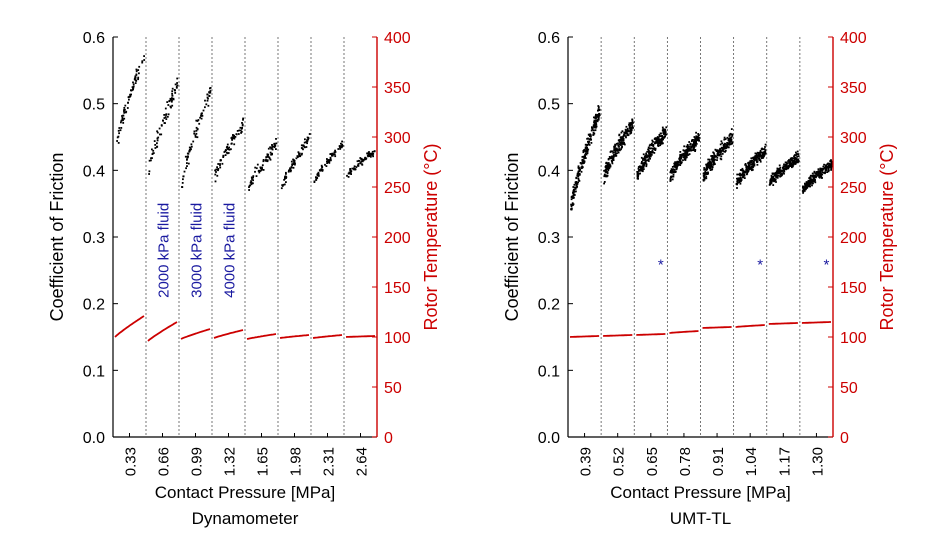 The image size is (950, 545). I want to click on x-tick-label: 0.52, so click(619, 461).